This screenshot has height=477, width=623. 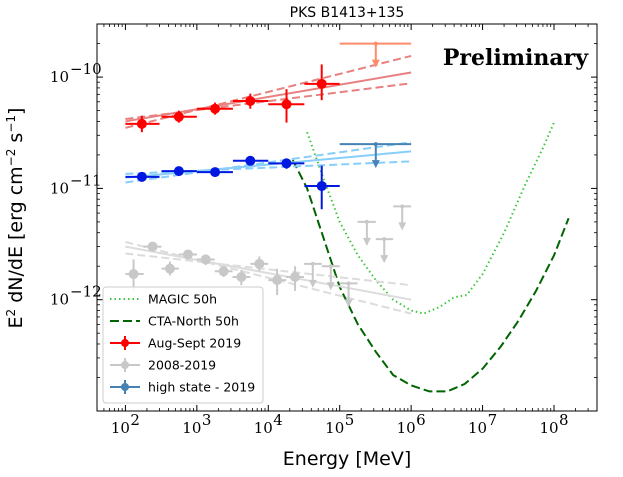 I want to click on x-tick-exponent: 6, so click(x=421, y=420).